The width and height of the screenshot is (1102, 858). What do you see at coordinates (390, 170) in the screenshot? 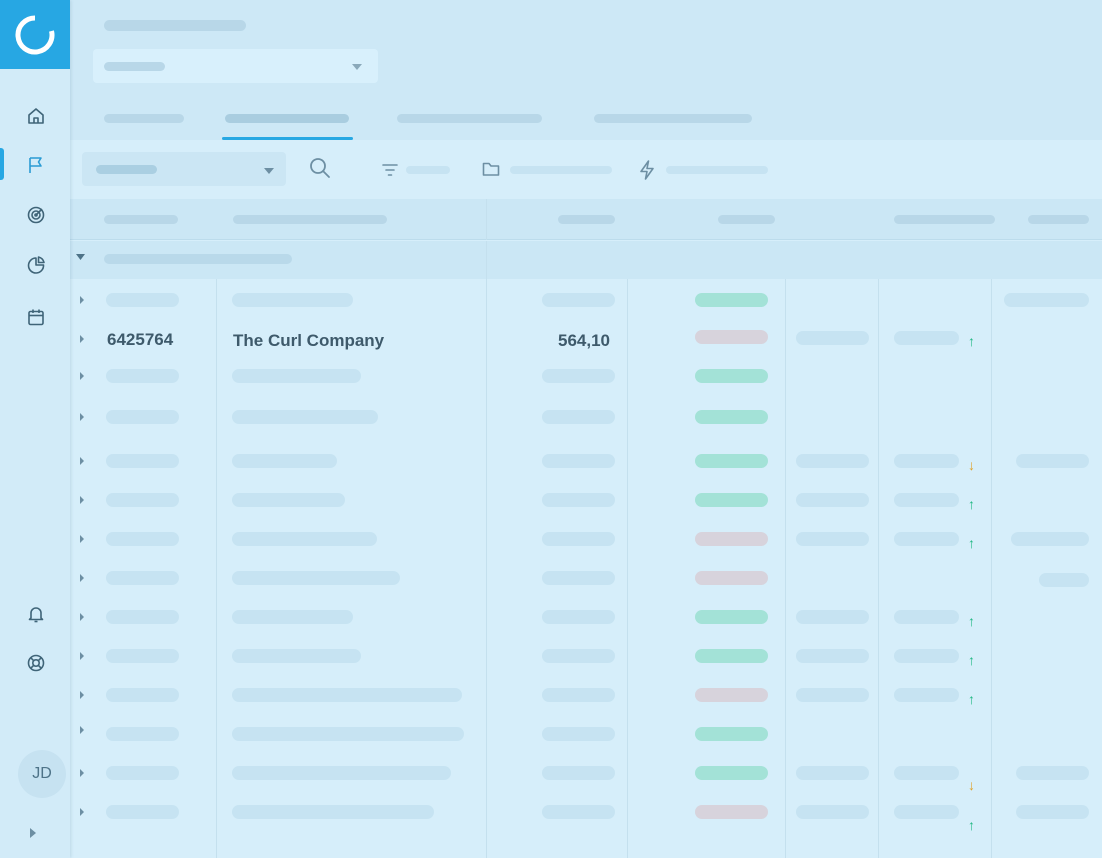
I see `filter-icon` at bounding box center [390, 170].